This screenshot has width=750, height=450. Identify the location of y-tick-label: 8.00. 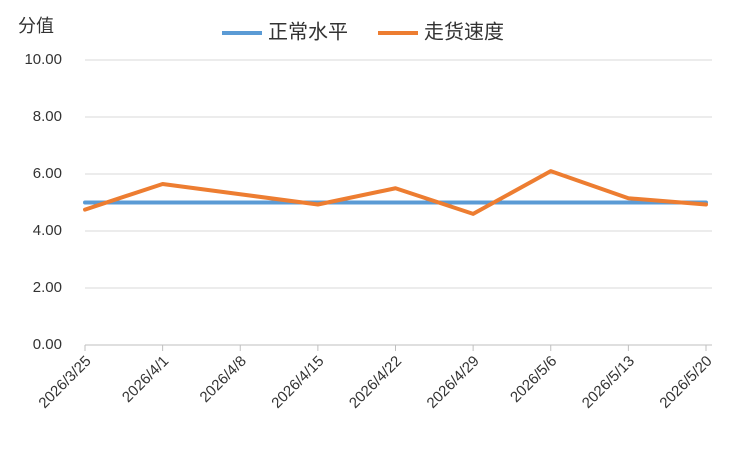
(47, 116).